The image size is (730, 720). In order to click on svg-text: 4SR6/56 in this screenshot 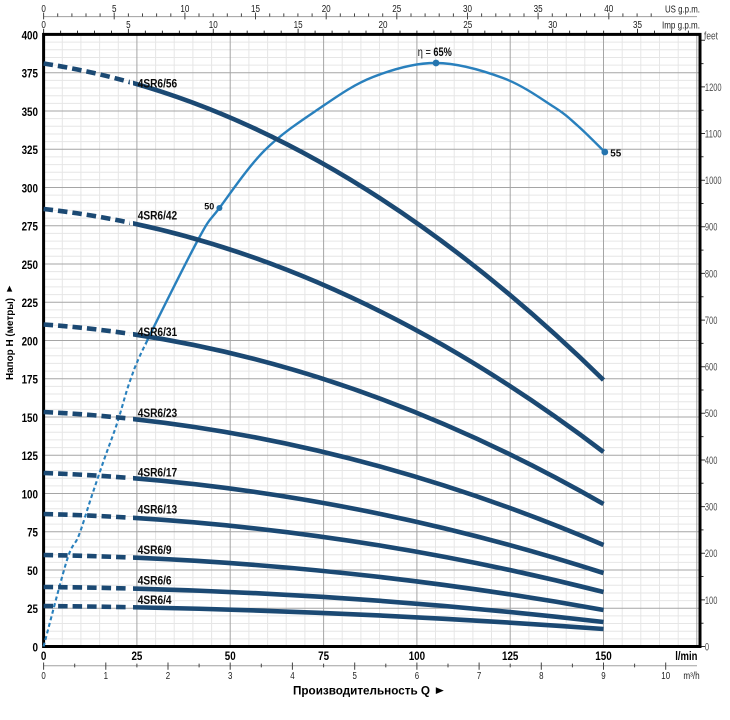, I will do `click(158, 83)`.